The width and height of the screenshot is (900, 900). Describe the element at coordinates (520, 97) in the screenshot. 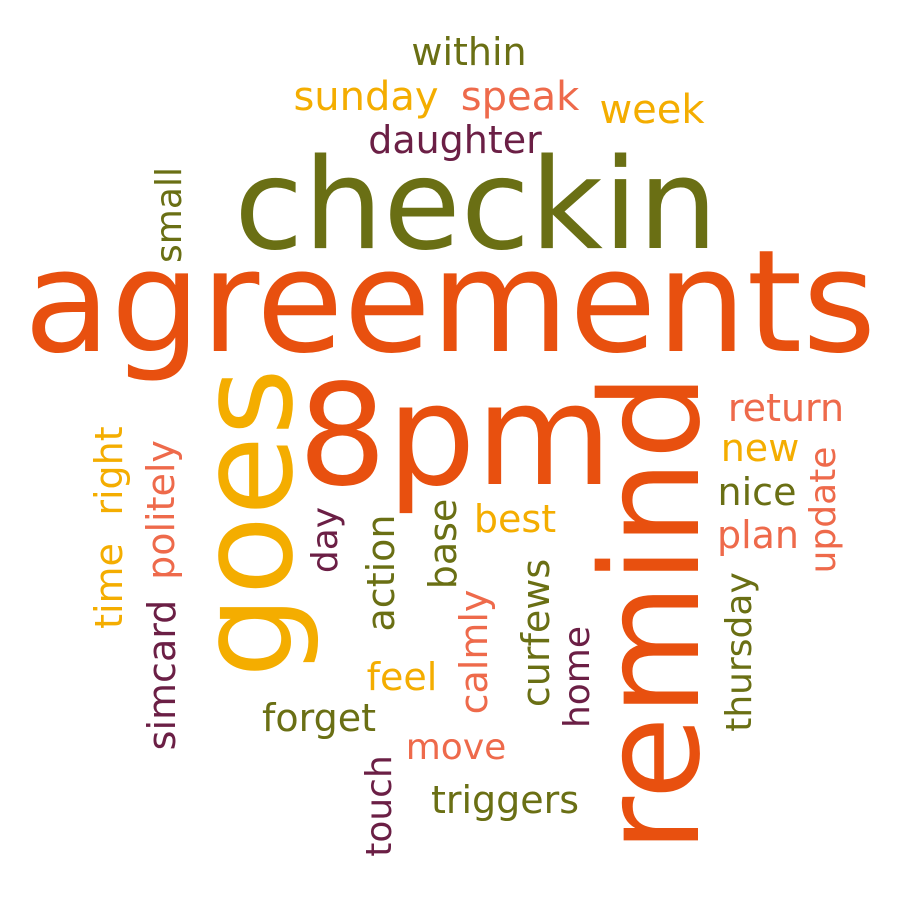

I see `word-speak: speak` at that location.